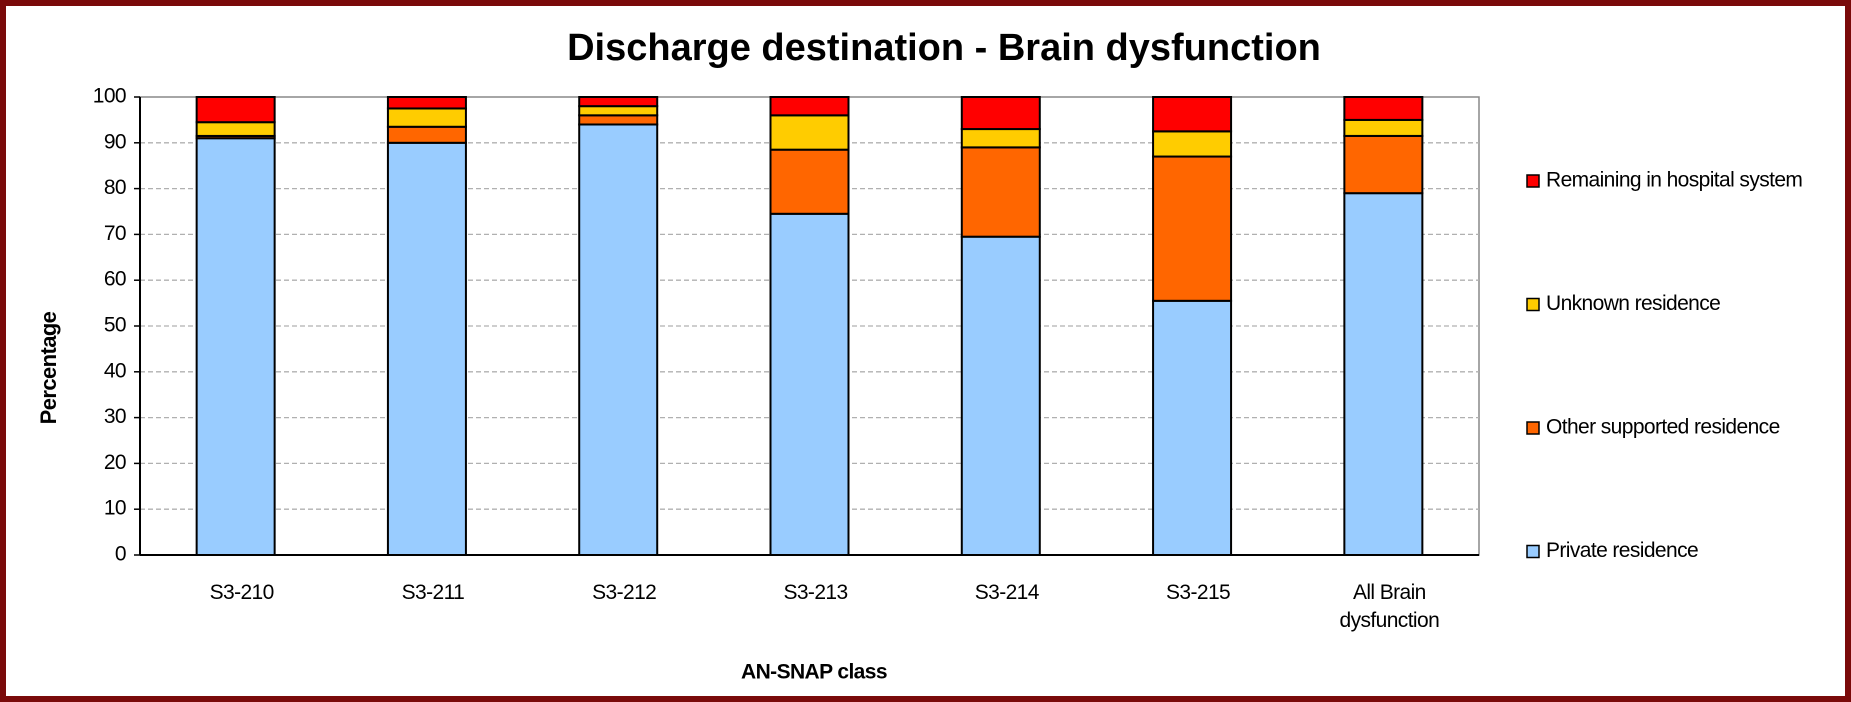  Describe the element at coordinates (48, 367) in the screenshot. I see `y-axis-title: Percentage` at that location.